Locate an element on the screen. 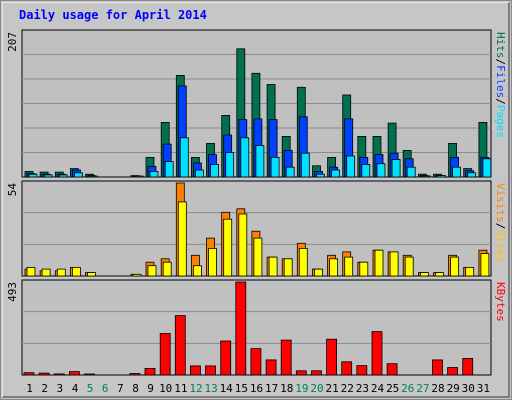  x-tick-label-day-29: 29 is located at coordinates (453, 388).